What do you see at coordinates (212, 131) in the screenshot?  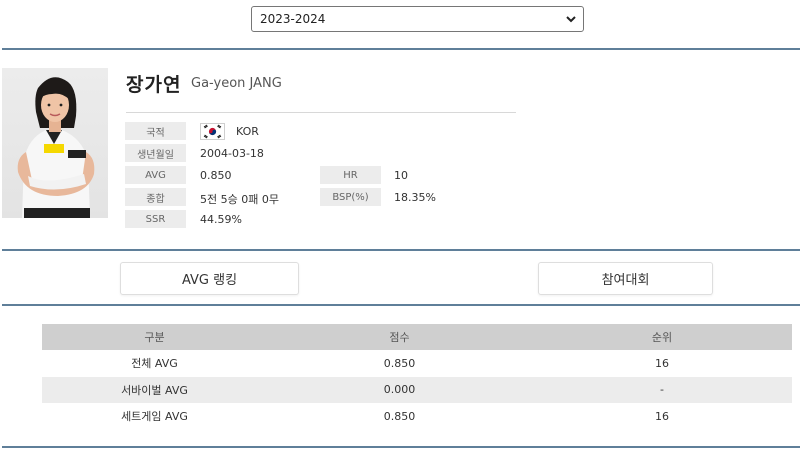 I see `korea-flag-icon` at bounding box center [212, 131].